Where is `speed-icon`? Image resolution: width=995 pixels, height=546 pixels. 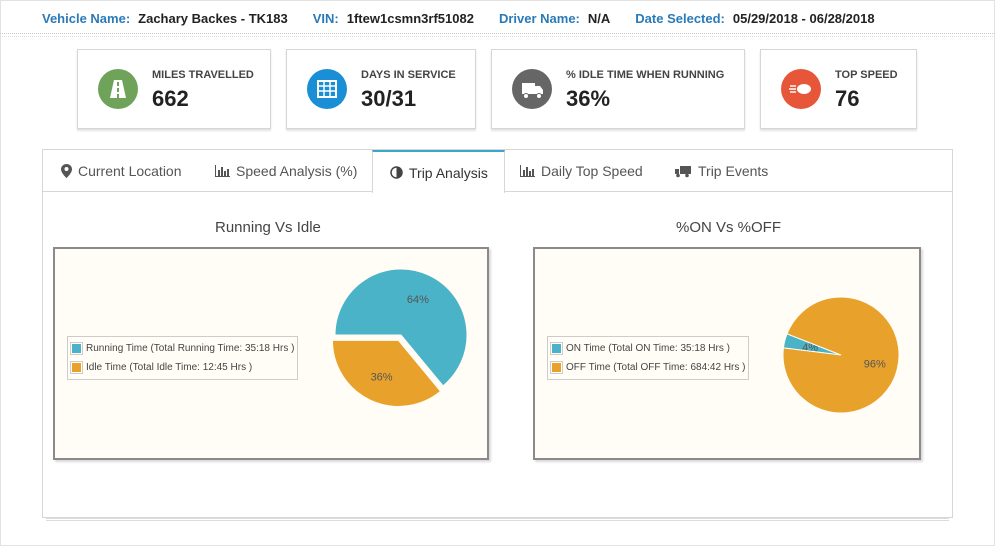 speed-icon is located at coordinates (801, 89).